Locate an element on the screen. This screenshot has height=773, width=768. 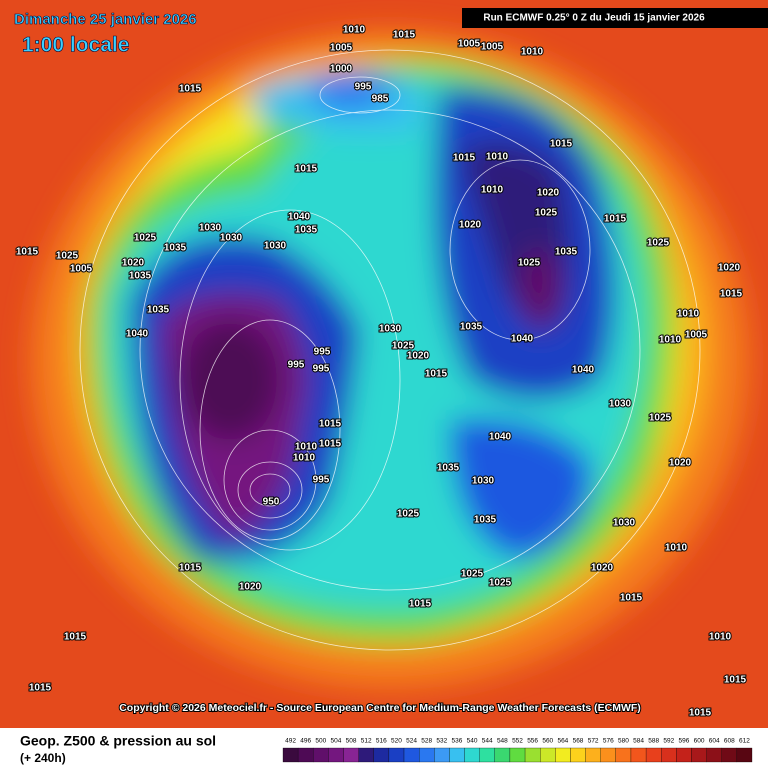
colorbar-label: 556 is located at coordinates (532, 741).